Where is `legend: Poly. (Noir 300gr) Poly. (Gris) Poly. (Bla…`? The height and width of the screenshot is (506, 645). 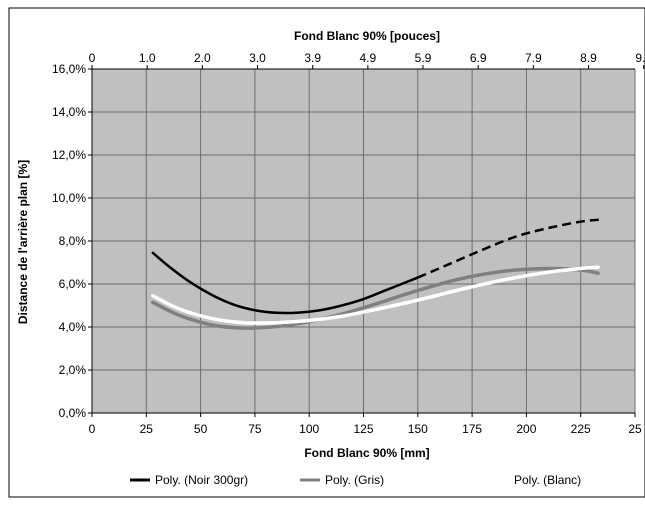
legend: Poly. (Noir 300gr) Poly. (Gris) Poly. (Bla… is located at coordinates (355, 480).